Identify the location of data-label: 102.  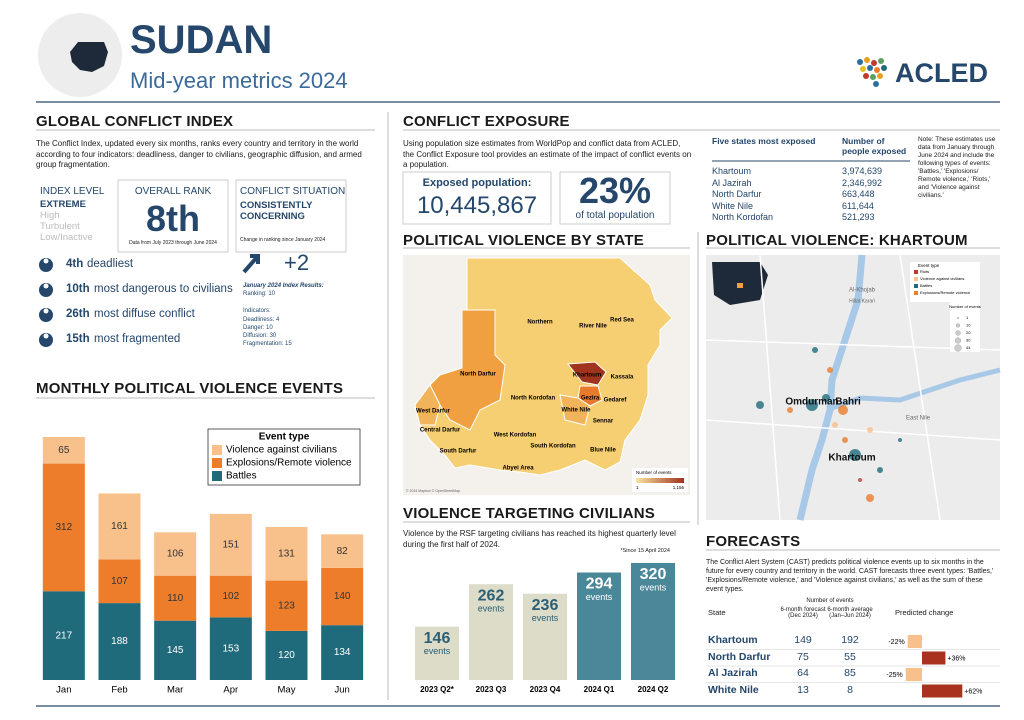
(230, 596).